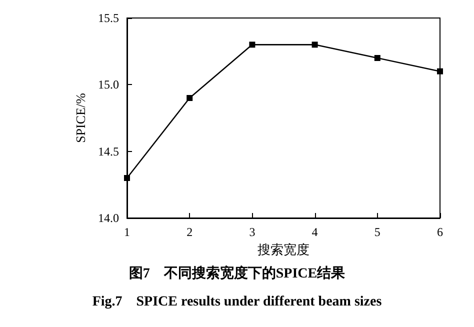 The height and width of the screenshot is (327, 474). What do you see at coordinates (315, 232) in the screenshot?
I see `x-tick-label: 4` at bounding box center [315, 232].